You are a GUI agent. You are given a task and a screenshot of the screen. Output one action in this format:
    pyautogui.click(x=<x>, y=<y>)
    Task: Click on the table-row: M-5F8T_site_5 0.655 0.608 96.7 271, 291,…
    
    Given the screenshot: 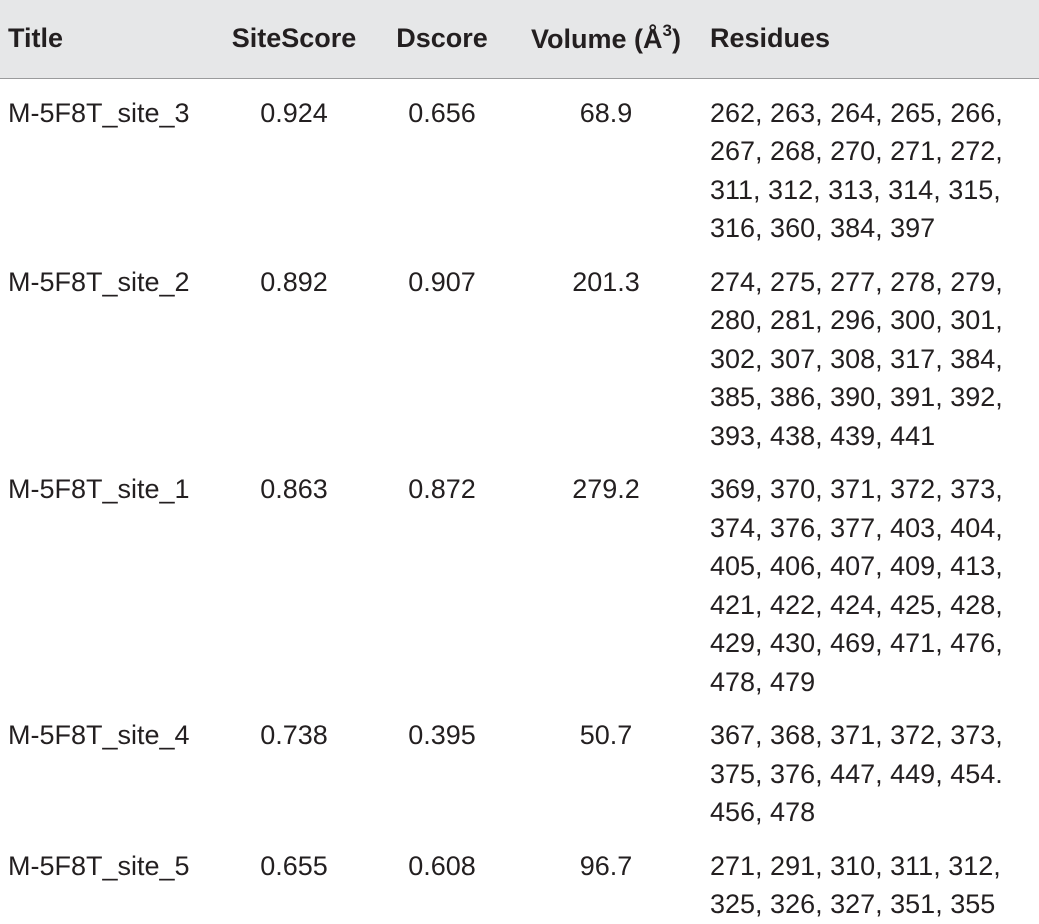 What is the action you would take?
    pyautogui.click(x=519, y=878)
    